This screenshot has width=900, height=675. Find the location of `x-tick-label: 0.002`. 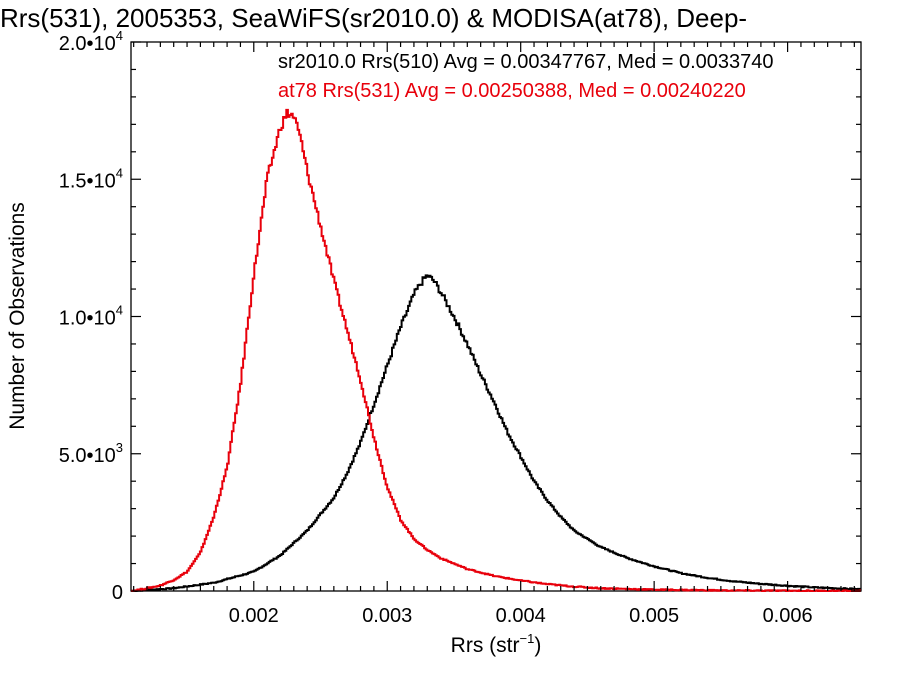

x-tick-label: 0.002 is located at coordinates (254, 616).